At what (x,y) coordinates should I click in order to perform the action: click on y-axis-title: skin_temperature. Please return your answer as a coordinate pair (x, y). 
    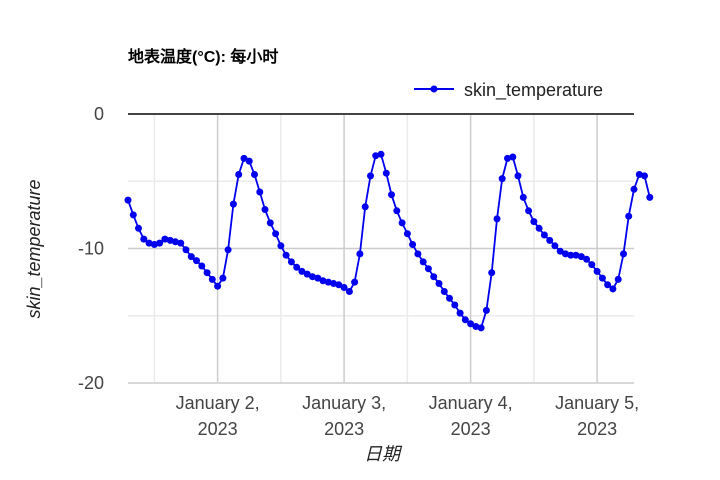
    Looking at the image, I should click on (34, 248).